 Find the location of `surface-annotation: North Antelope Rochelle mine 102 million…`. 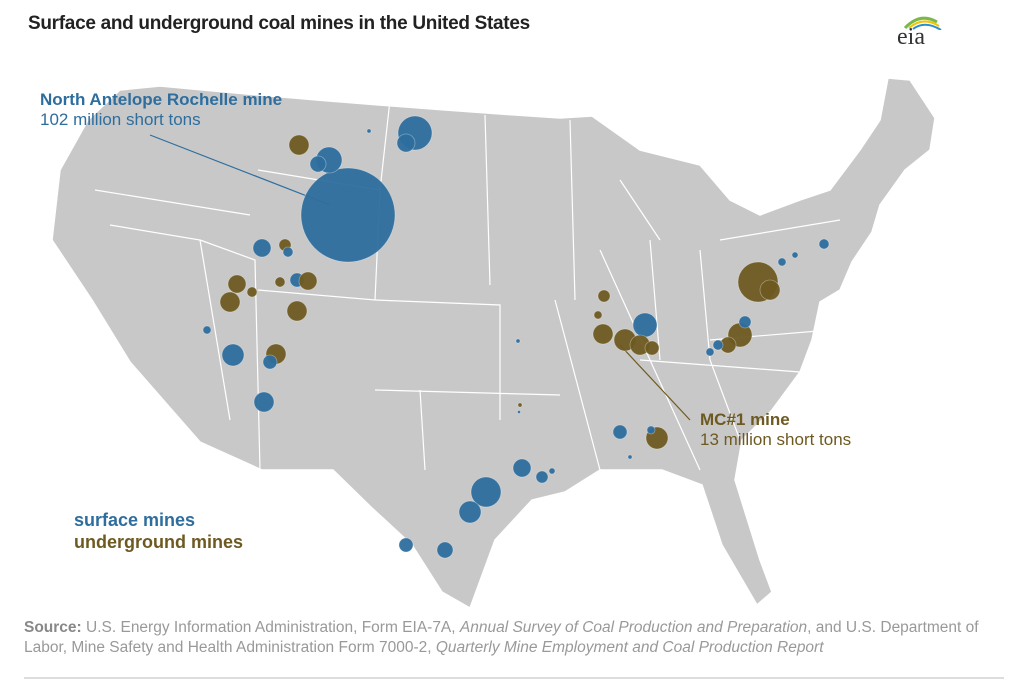

surface-annotation: North Antelope Rochelle mine 102 million… is located at coordinates (161, 110).